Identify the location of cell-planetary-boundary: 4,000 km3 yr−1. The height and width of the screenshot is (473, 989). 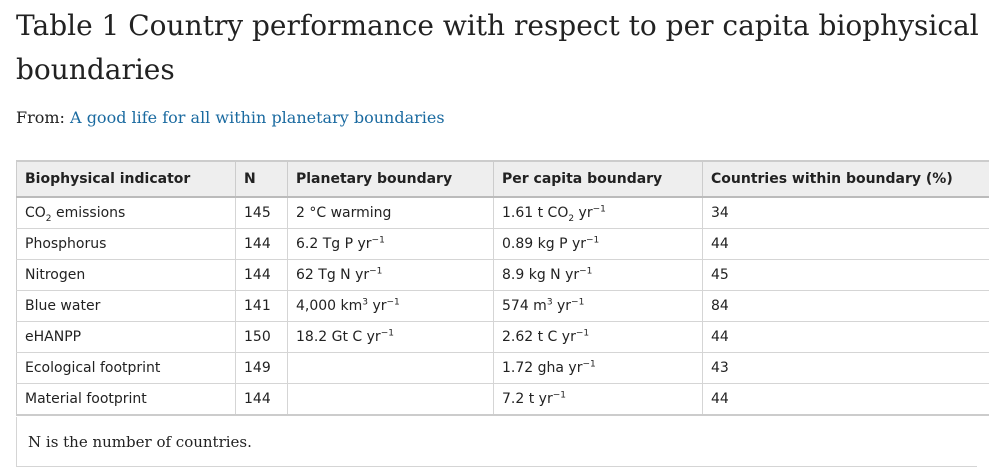
(390, 306).